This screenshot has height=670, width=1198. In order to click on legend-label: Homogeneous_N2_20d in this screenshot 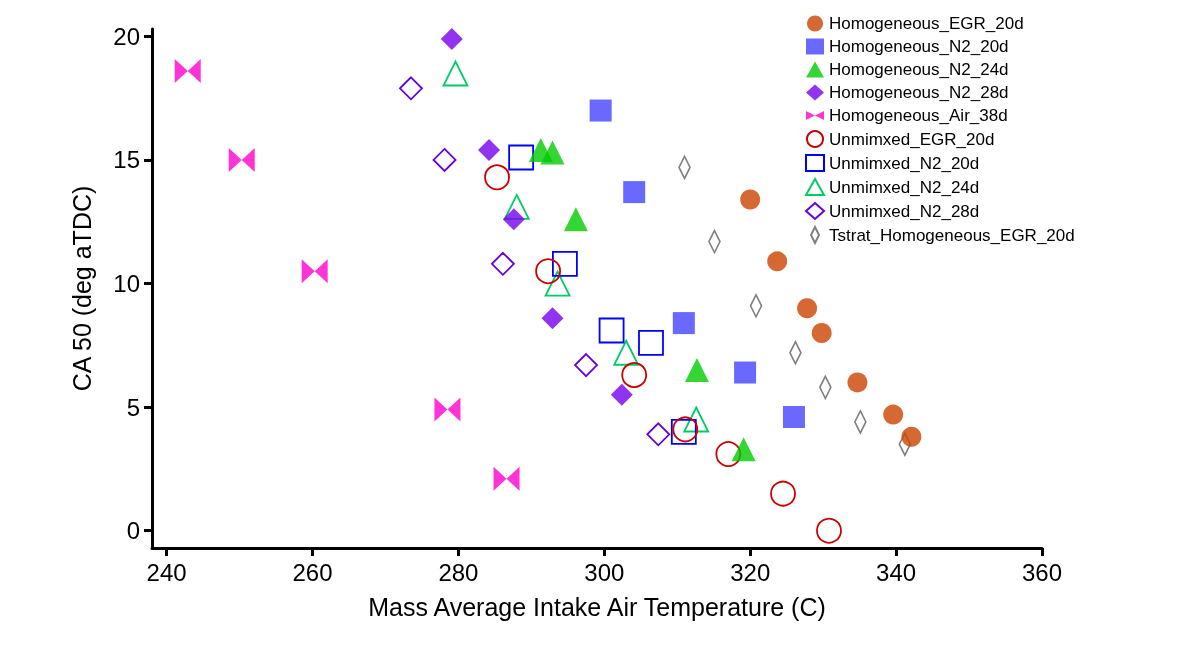, I will do `click(919, 46)`.